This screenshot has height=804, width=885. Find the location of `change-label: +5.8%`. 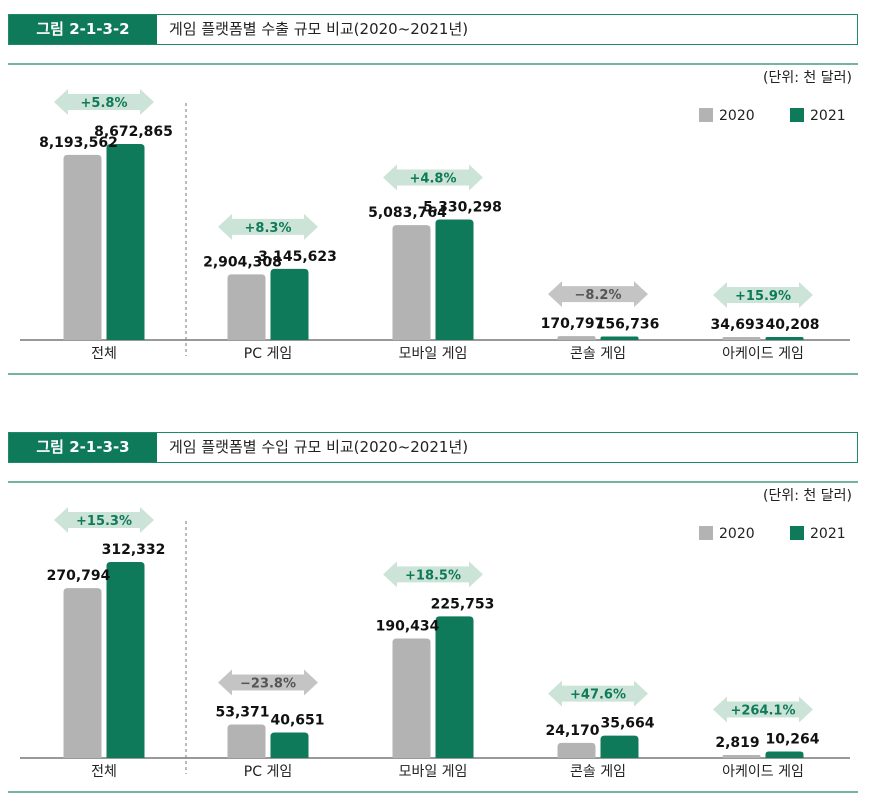

change-label: +5.8% is located at coordinates (104, 103).